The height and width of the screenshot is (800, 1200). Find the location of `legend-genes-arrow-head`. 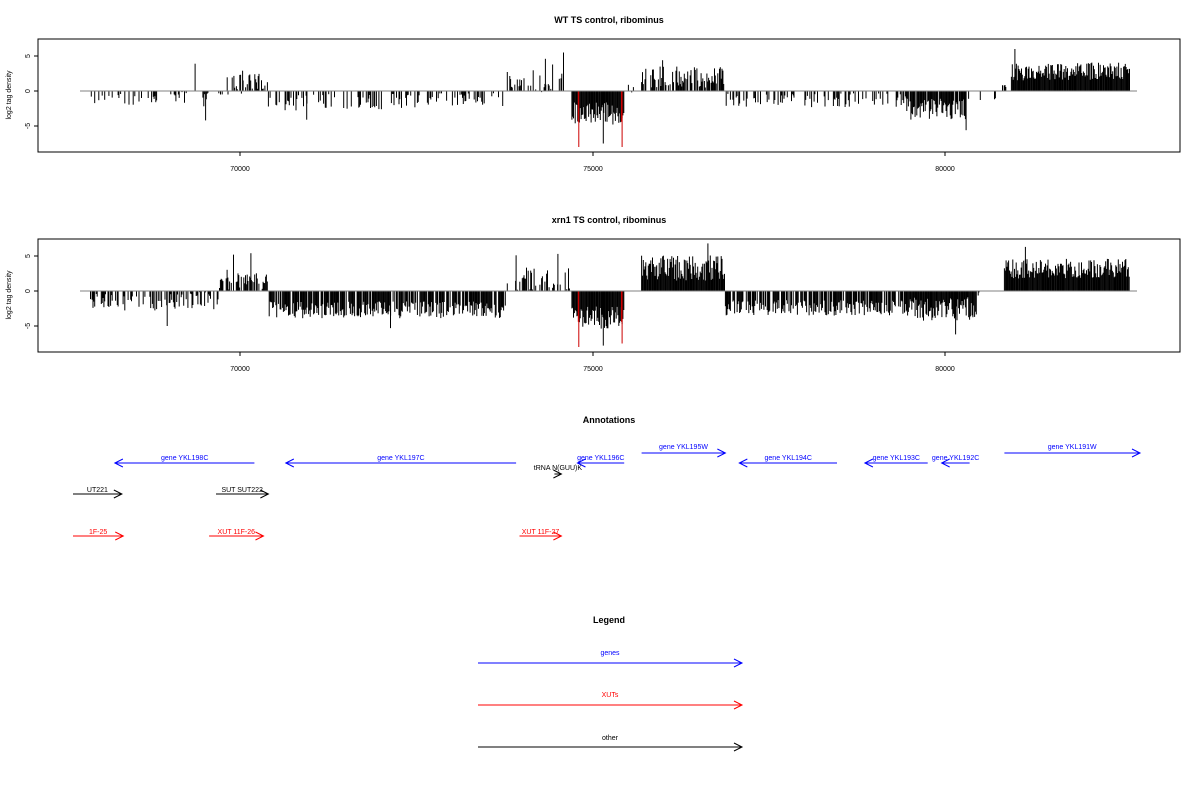

legend-genes-arrow-head is located at coordinates (738, 663).